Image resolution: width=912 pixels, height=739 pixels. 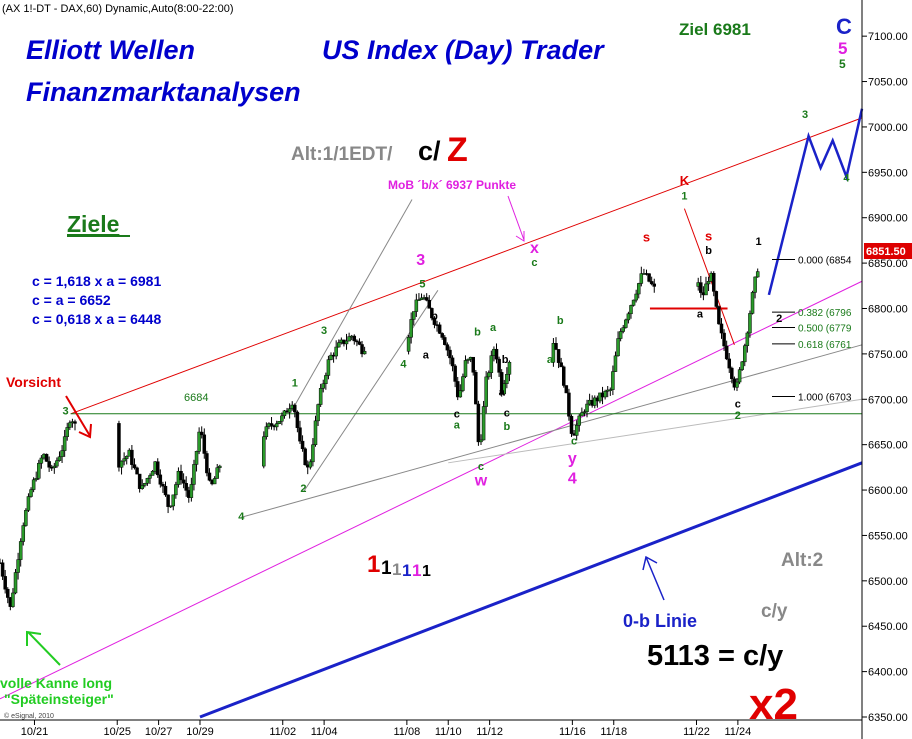 I want to click on mob-note: MoB ´b/x´ 6937 Punkte, so click(x=452, y=185).